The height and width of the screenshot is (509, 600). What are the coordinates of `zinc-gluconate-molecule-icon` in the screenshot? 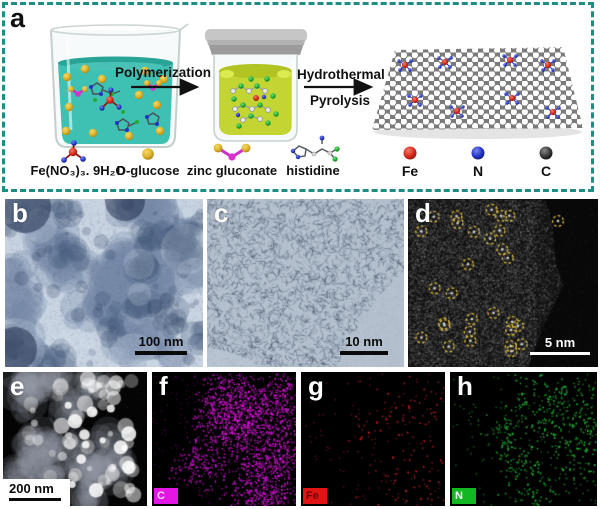 It's located at (232, 152).